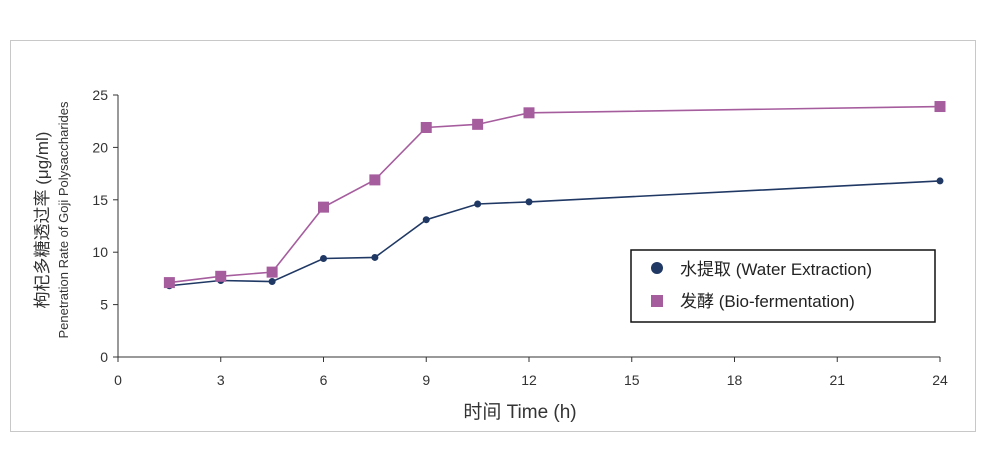 The width and height of the screenshot is (984, 454). I want to click on y-tick-label: 5, so click(104, 305).